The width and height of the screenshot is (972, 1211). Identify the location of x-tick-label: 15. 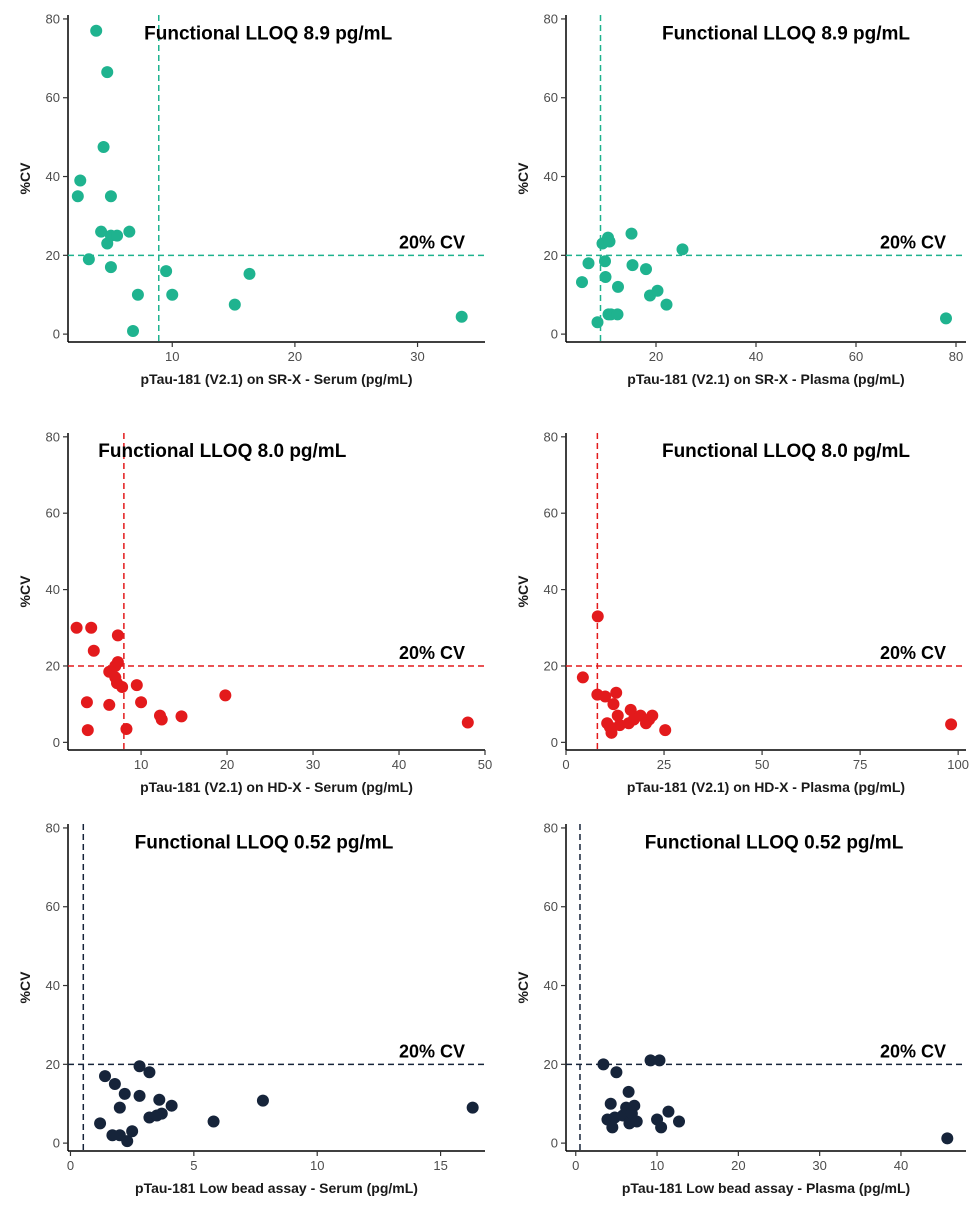
(440, 1165).